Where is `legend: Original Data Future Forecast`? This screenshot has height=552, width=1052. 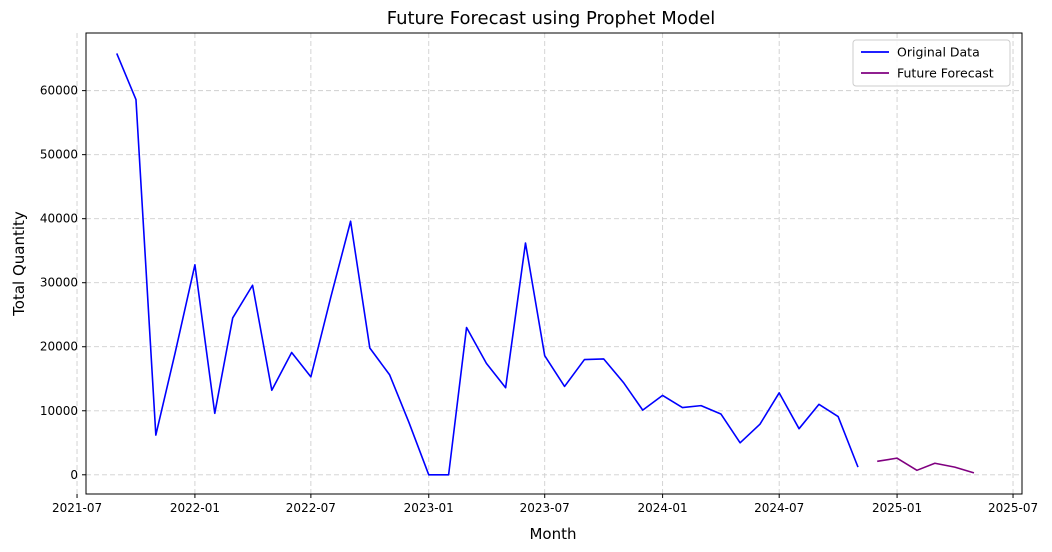
legend: Original Data Future Forecast is located at coordinates (931, 63).